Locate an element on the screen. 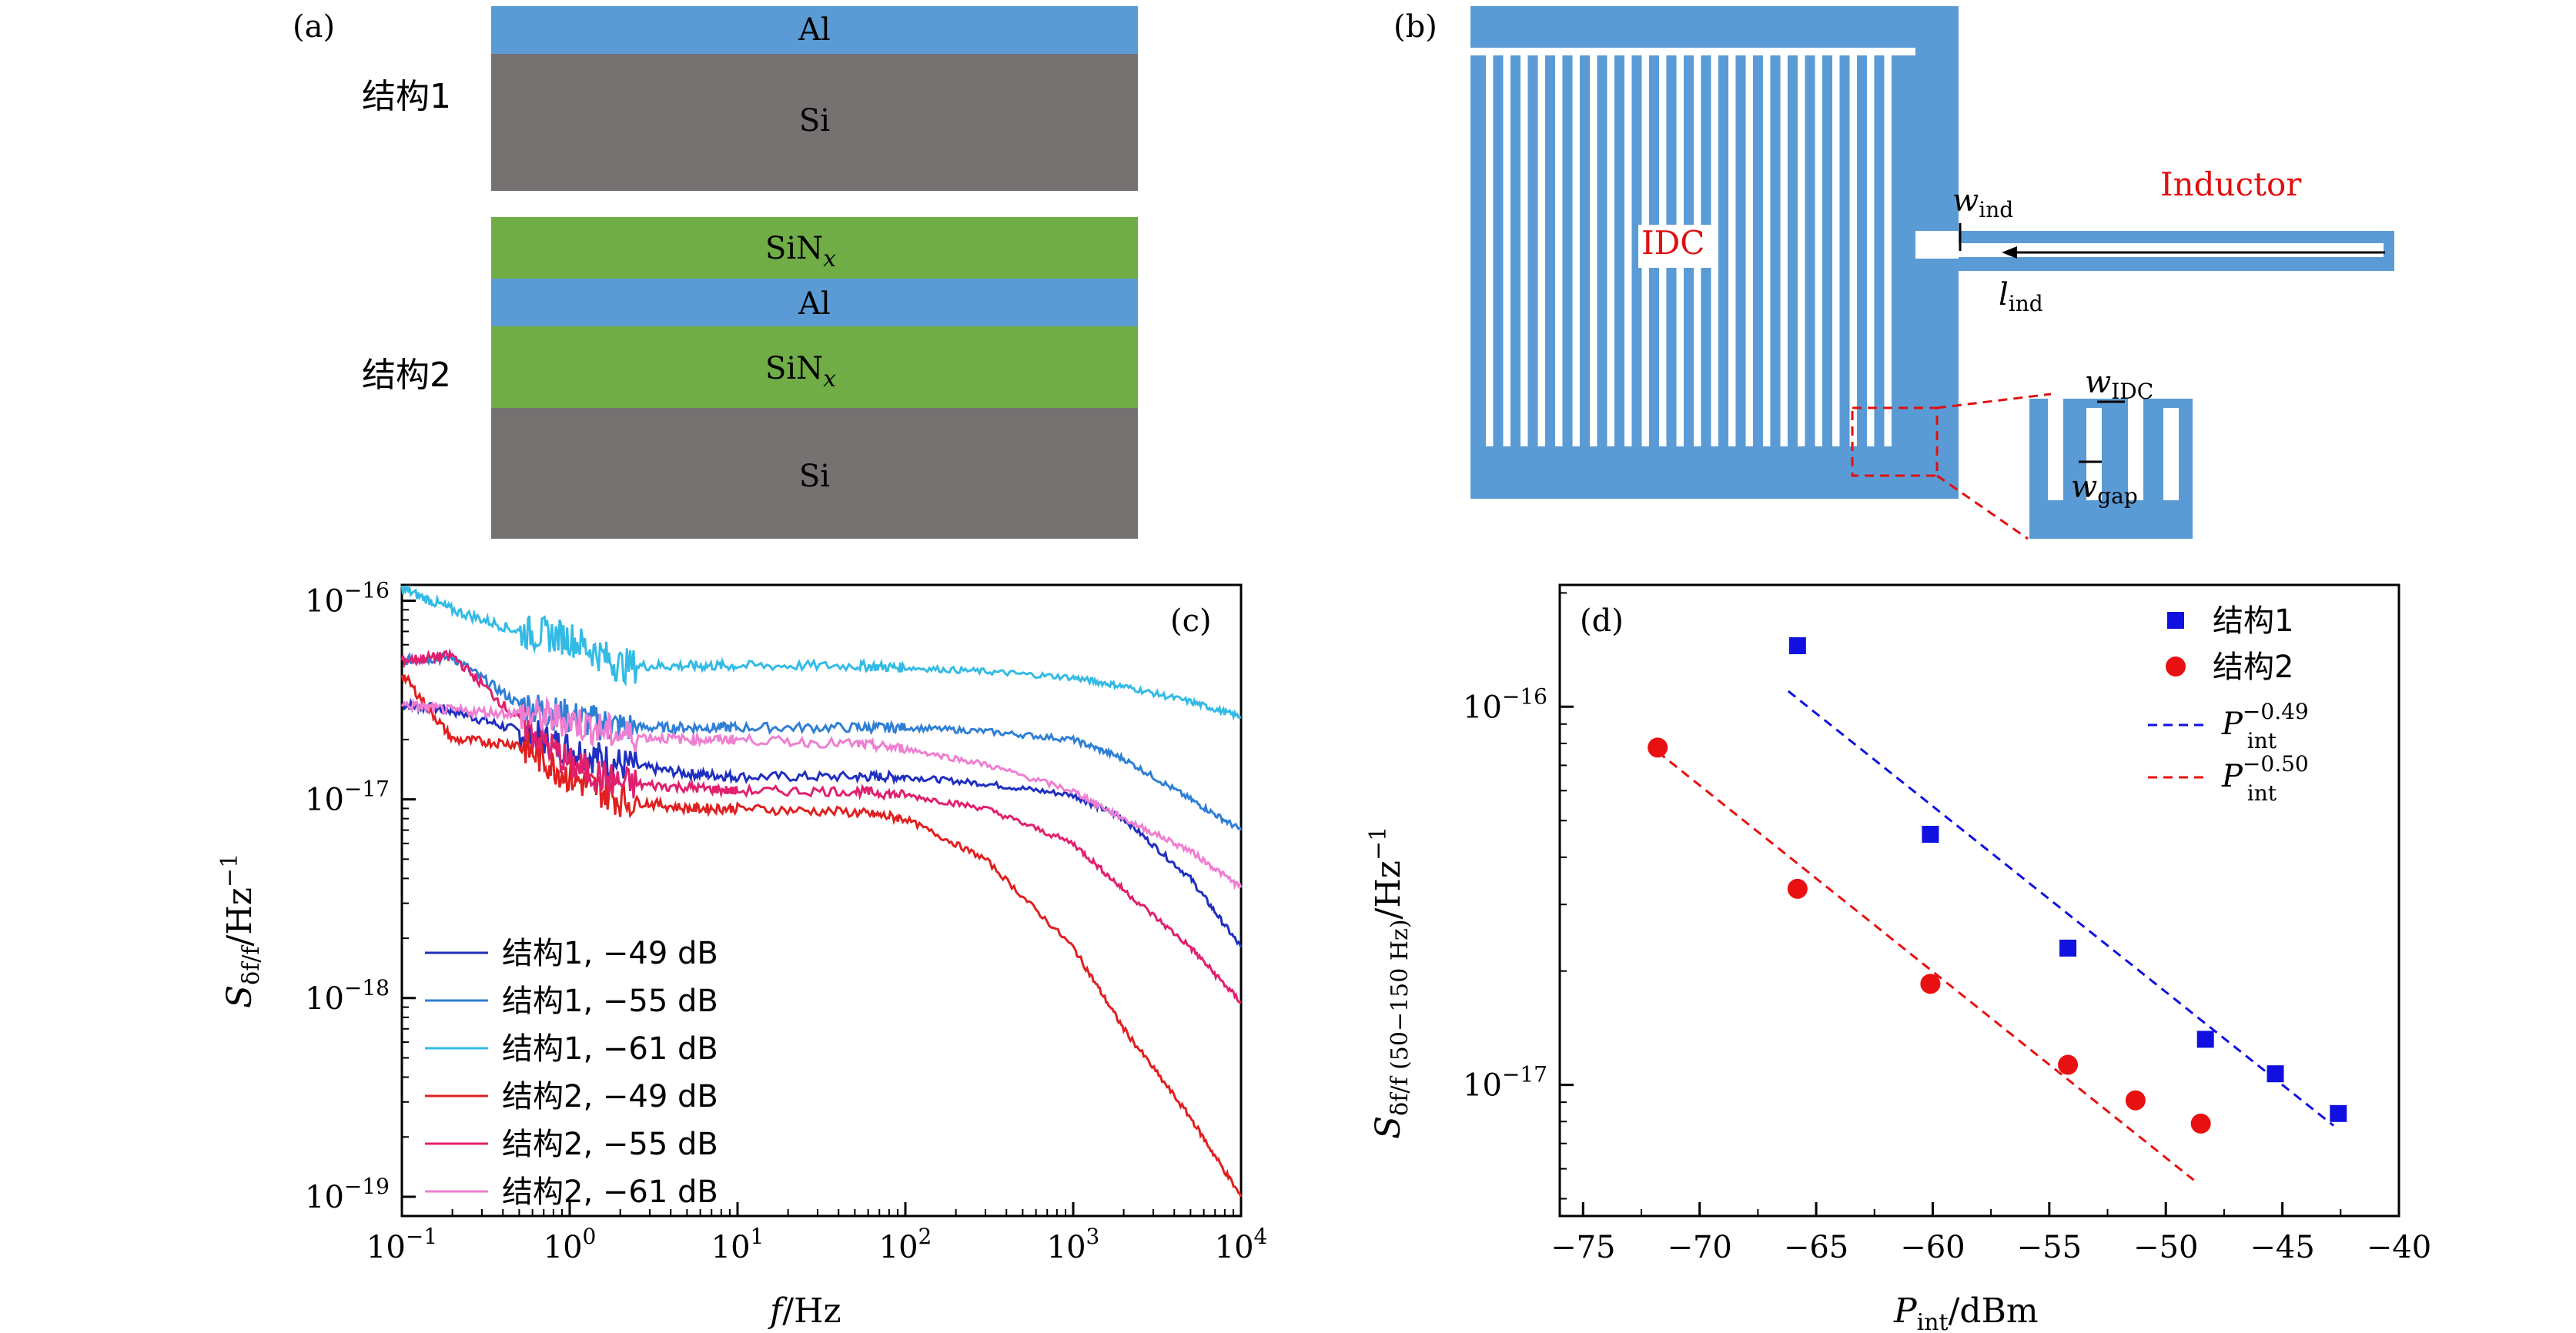 The width and height of the screenshot is (2576, 1333). x-tick-label: −70 is located at coordinates (1699, 1247).